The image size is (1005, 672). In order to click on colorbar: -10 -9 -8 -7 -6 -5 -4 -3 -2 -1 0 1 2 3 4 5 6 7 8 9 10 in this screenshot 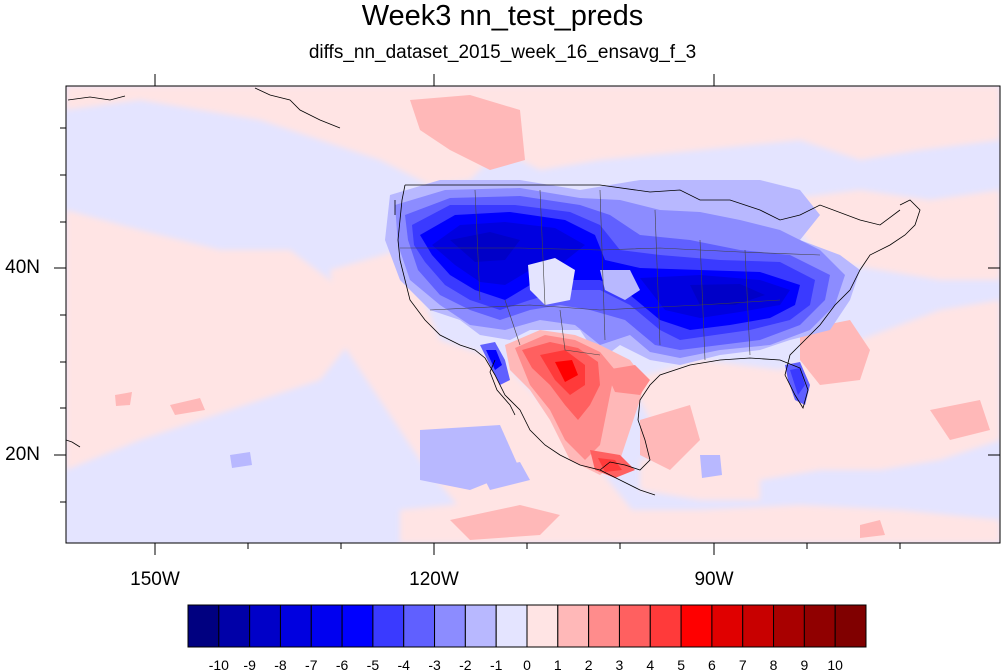, I will do `click(527, 638)`.